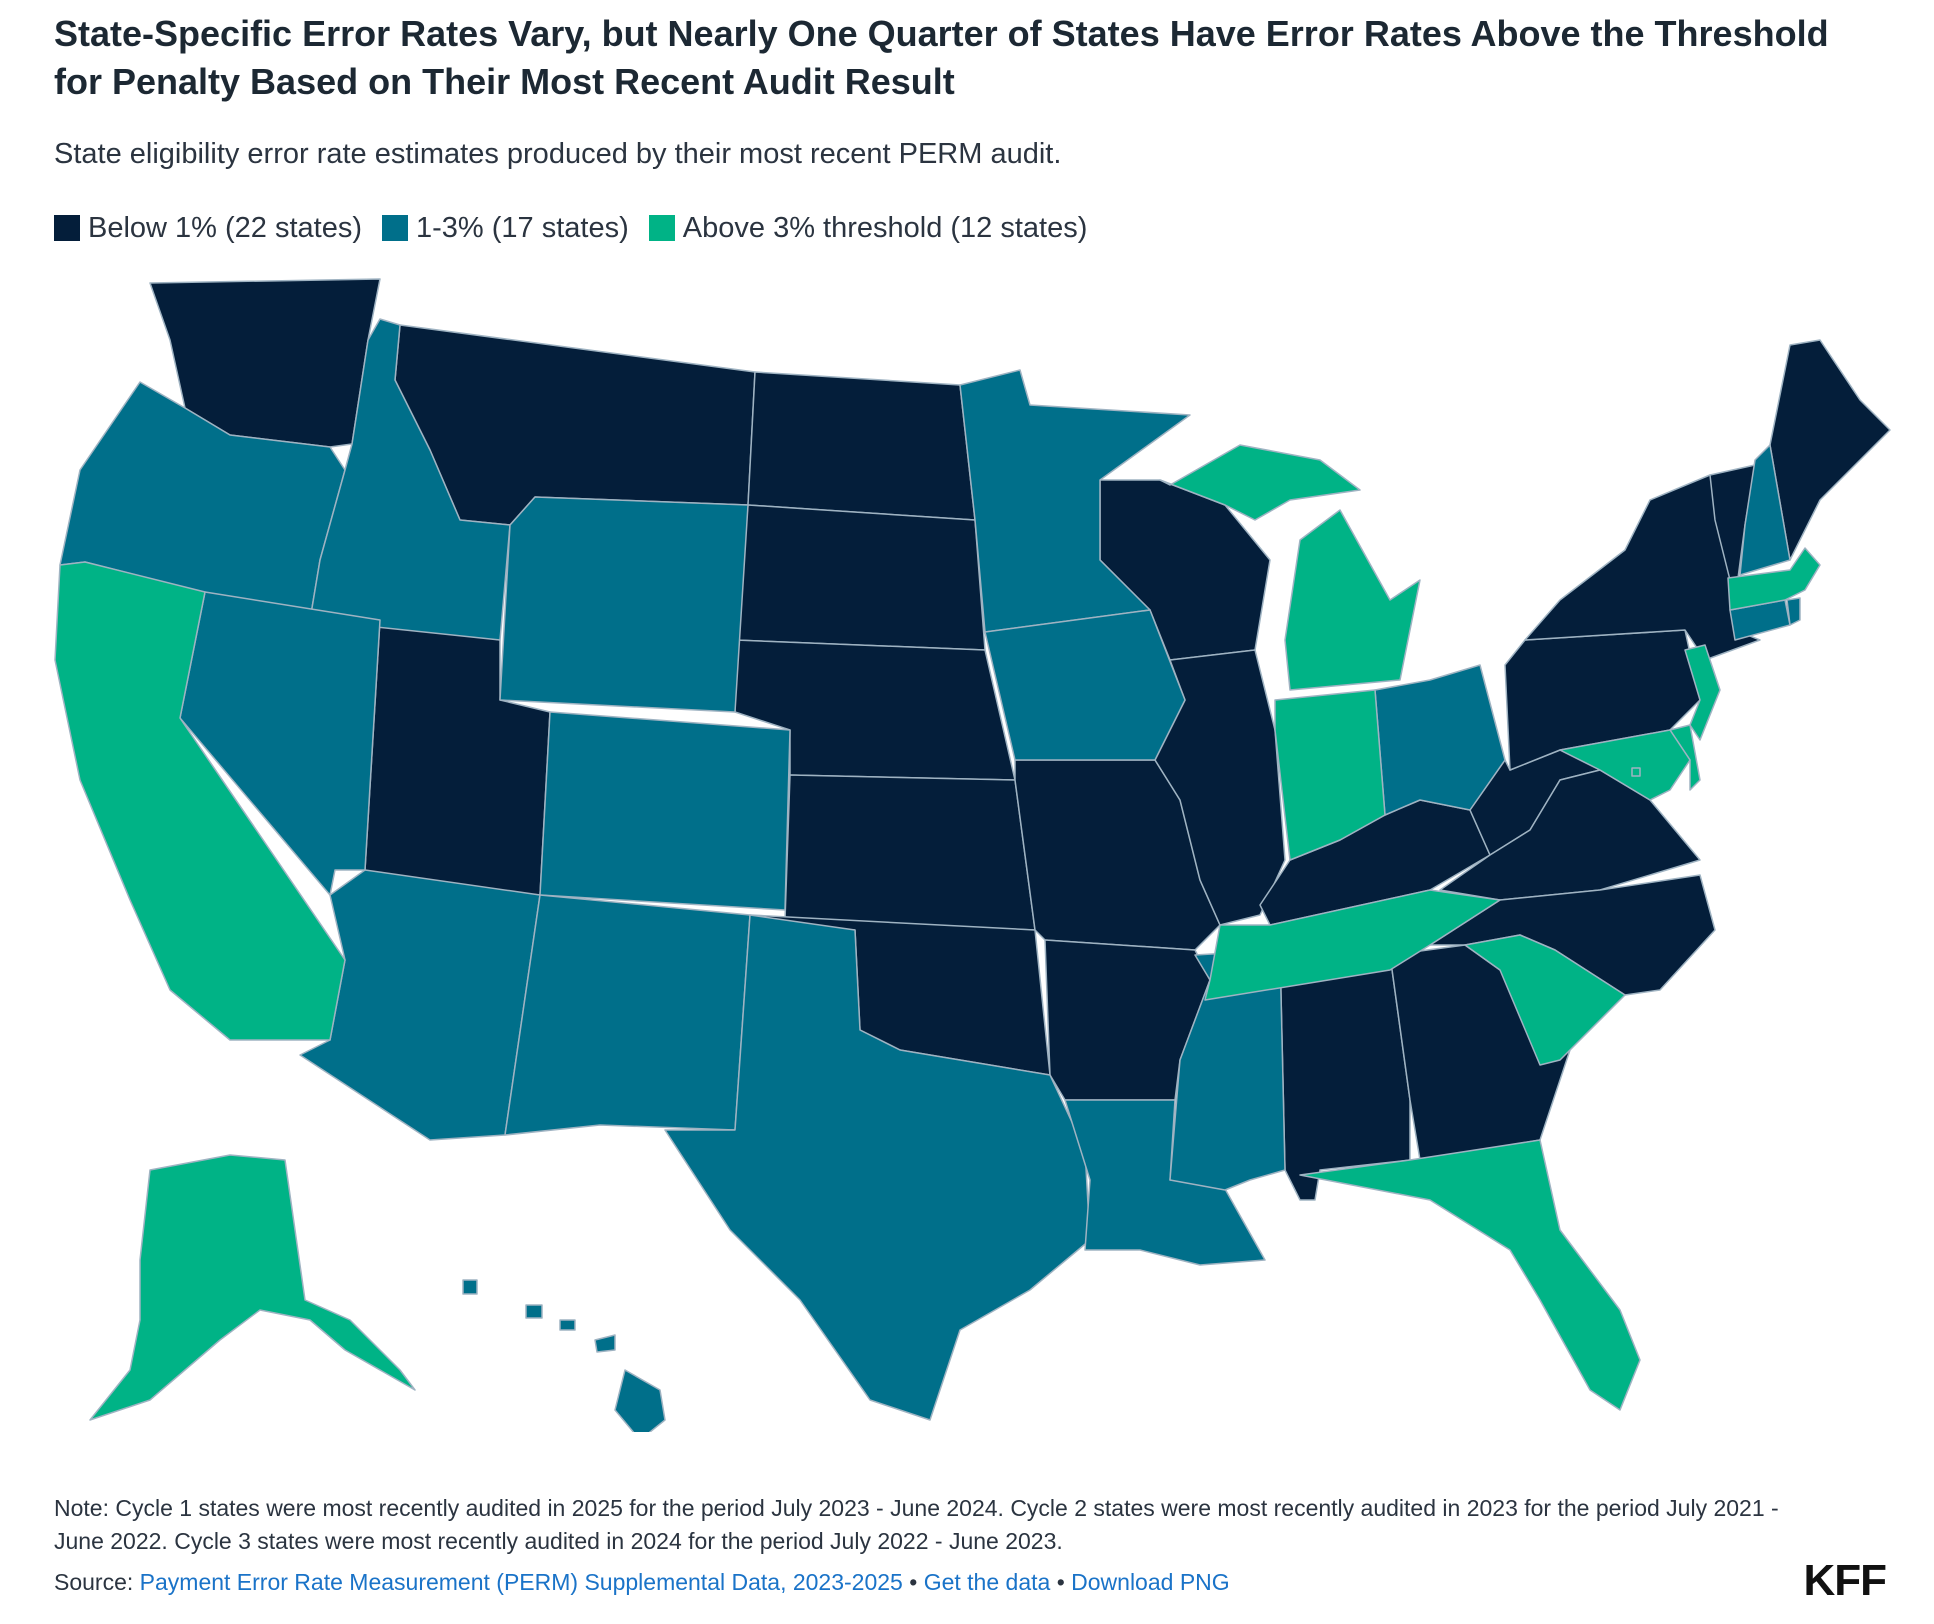 The image size is (1934, 1624). I want to click on state-minnesota, so click(1075, 501).